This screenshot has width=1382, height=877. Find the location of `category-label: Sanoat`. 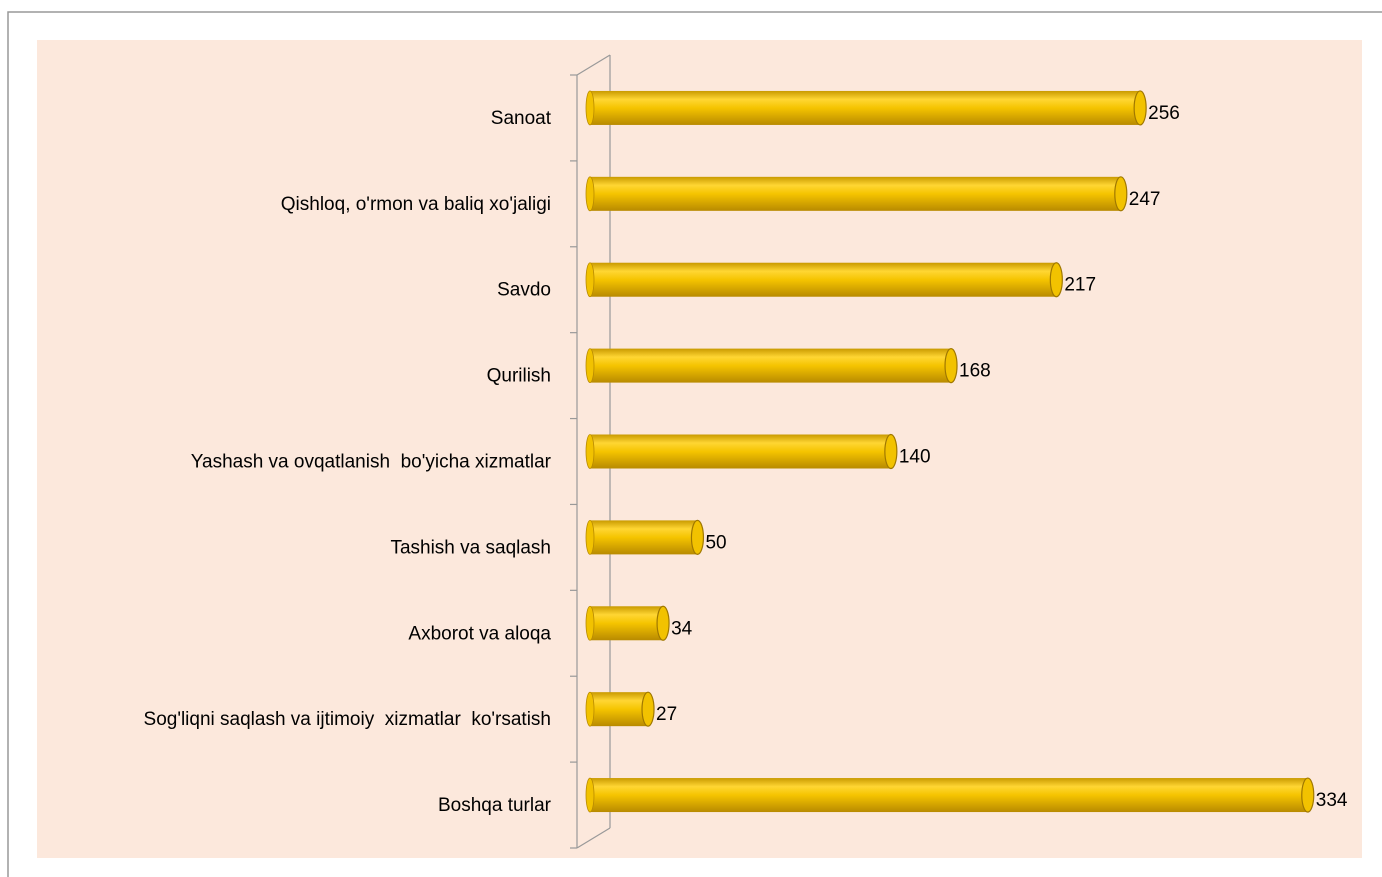

category-label: Sanoat is located at coordinates (521, 118).